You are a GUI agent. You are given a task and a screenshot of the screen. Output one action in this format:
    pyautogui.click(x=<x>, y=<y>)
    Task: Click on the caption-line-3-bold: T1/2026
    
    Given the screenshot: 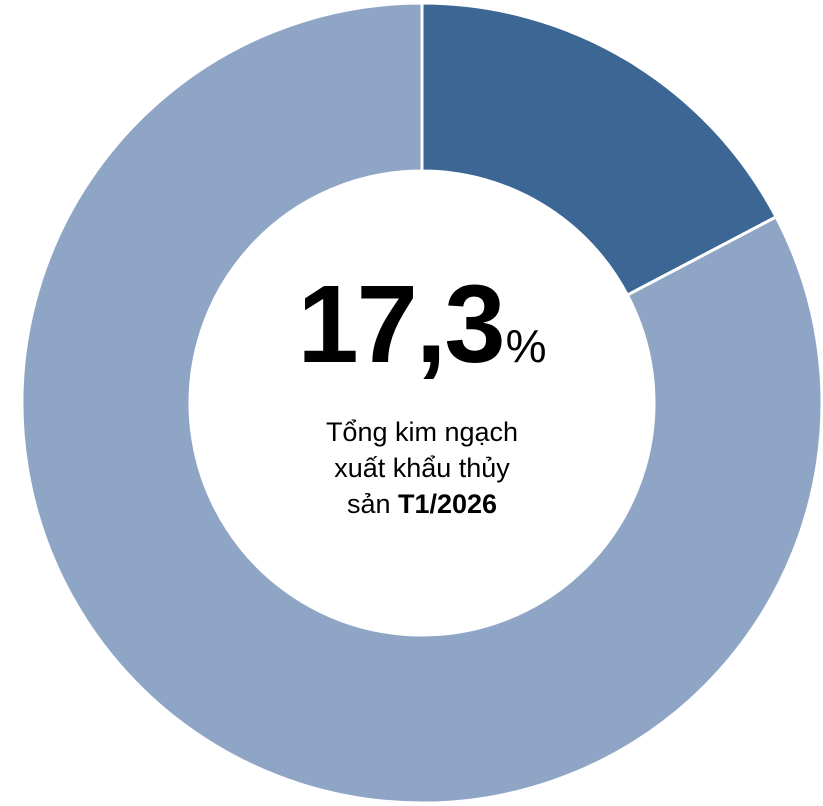 What is the action you would take?
    pyautogui.click(x=447, y=504)
    